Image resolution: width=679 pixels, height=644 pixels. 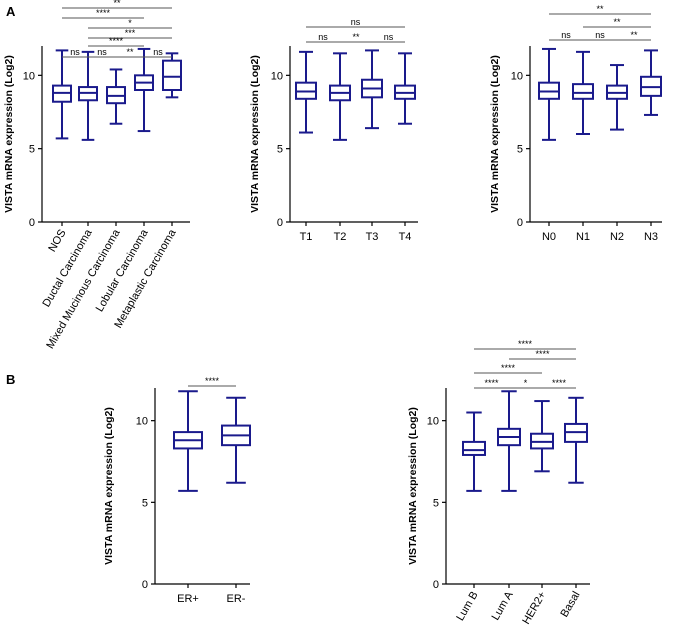 What do you see at coordinates (306, 237) in the screenshot?
I see `category-label: T1` at bounding box center [306, 237].